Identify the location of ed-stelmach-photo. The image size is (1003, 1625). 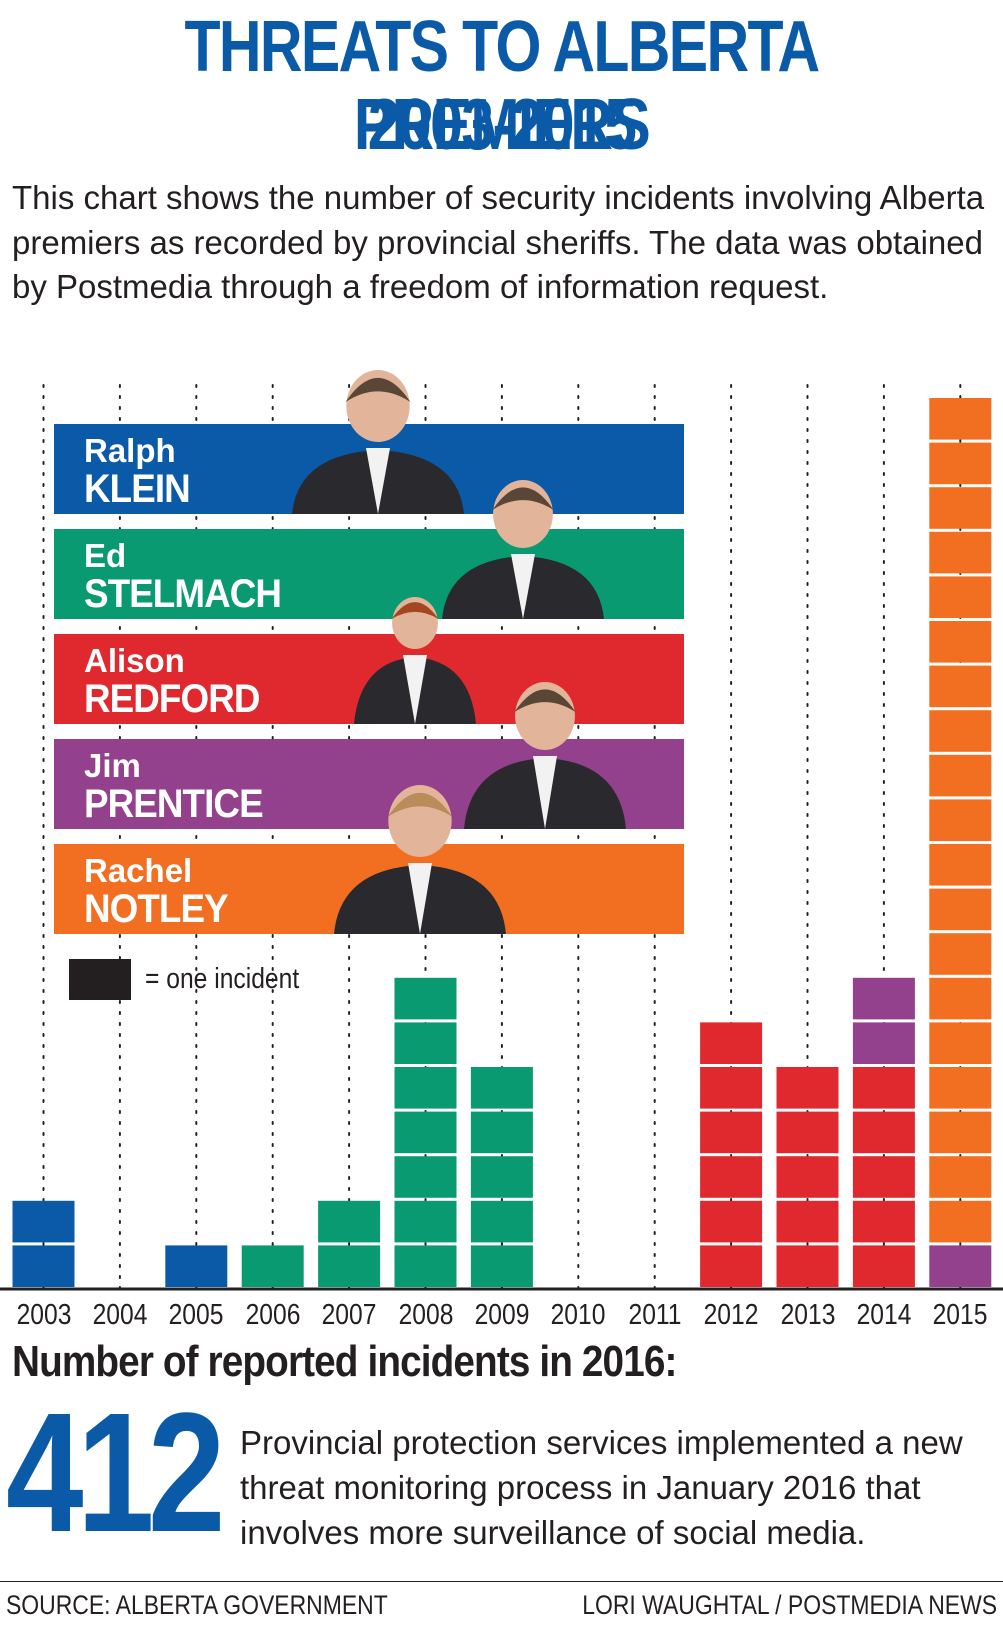
(523, 549).